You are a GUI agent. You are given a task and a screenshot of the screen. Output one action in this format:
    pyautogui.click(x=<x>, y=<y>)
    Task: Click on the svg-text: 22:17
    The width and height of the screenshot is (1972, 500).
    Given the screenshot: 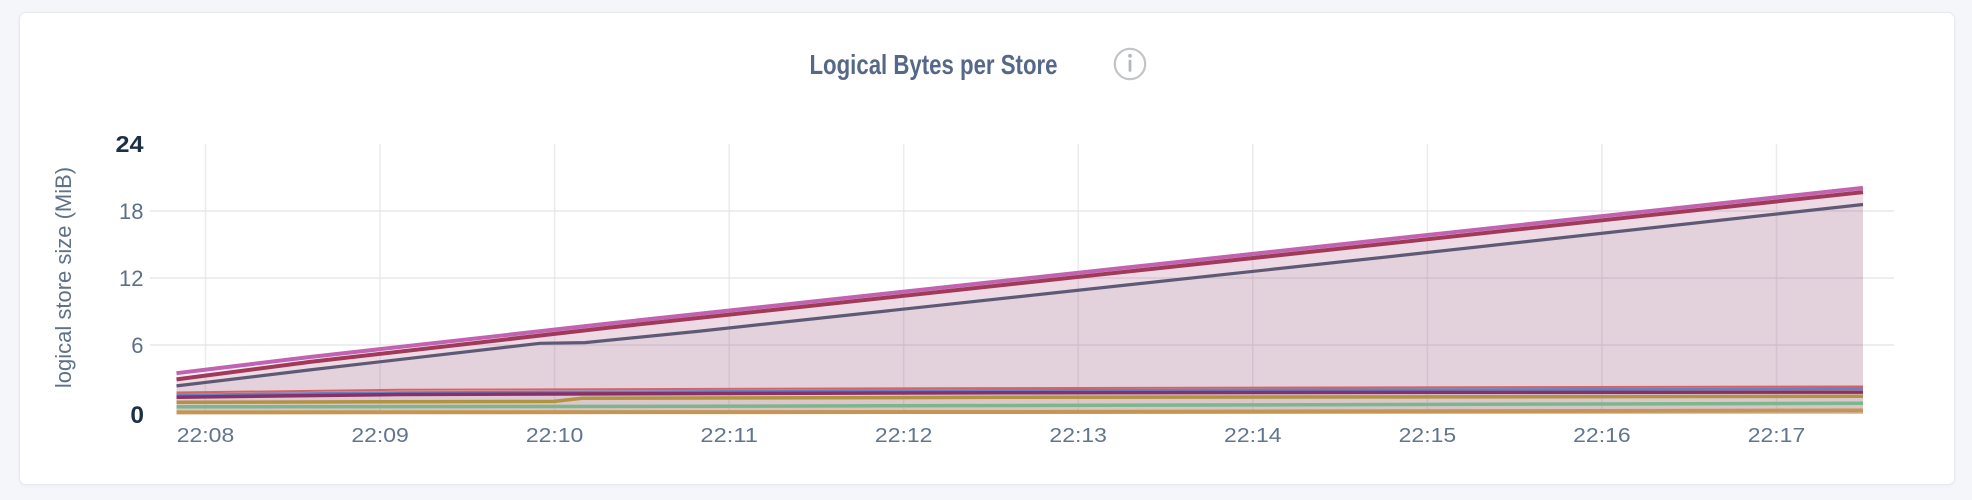 What is the action you would take?
    pyautogui.click(x=1777, y=435)
    